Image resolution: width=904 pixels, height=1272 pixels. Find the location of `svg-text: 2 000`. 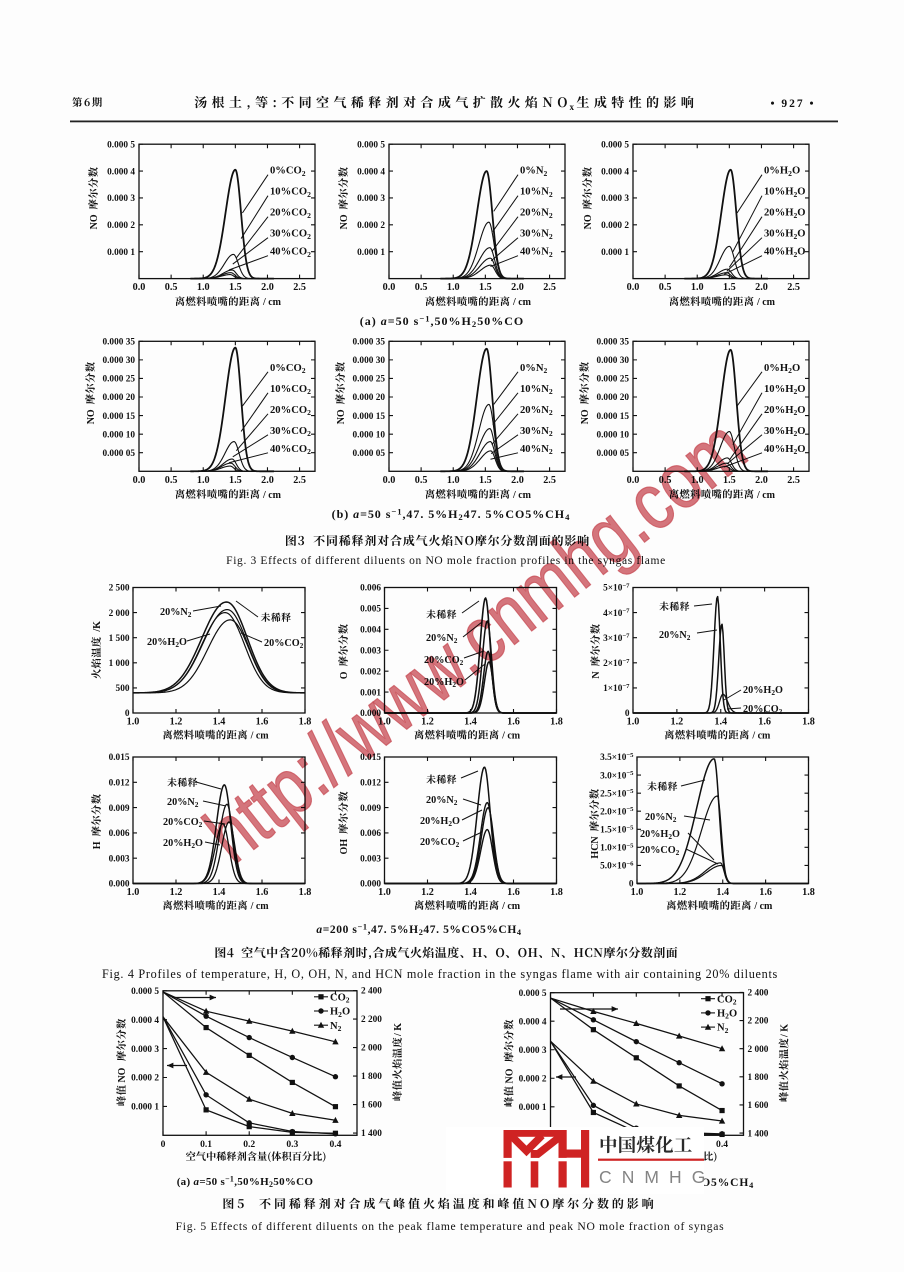

svg-text: 2 000 is located at coordinates (371, 1049).